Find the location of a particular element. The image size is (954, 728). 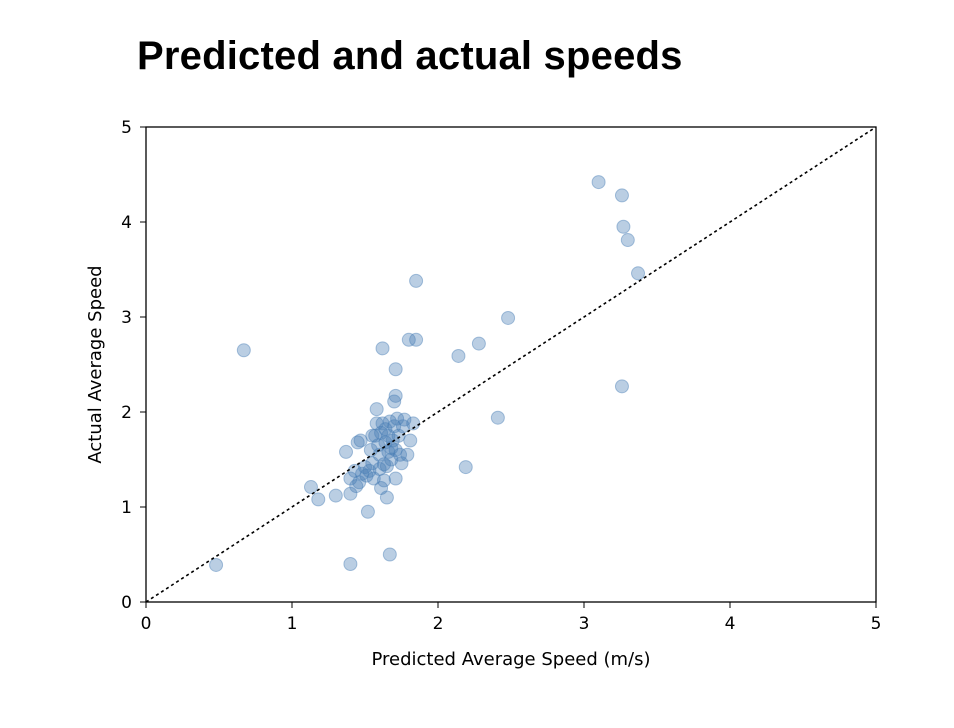

x-axis-label: Predicted Average Speed (m/s) is located at coordinates (510, 659).